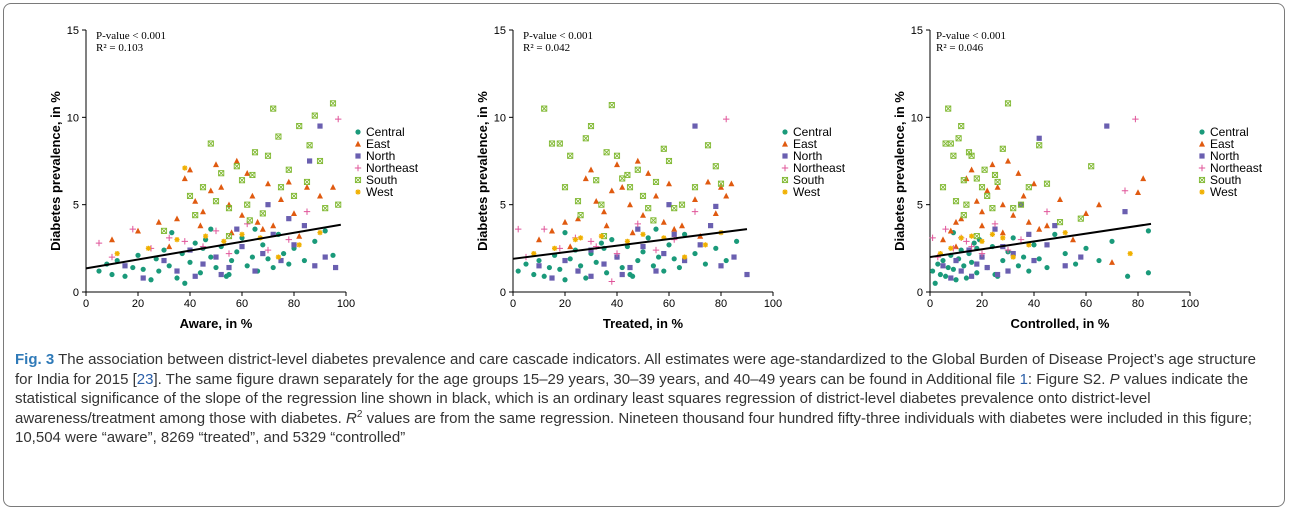  I want to click on reference-link: 23, so click(145, 379).